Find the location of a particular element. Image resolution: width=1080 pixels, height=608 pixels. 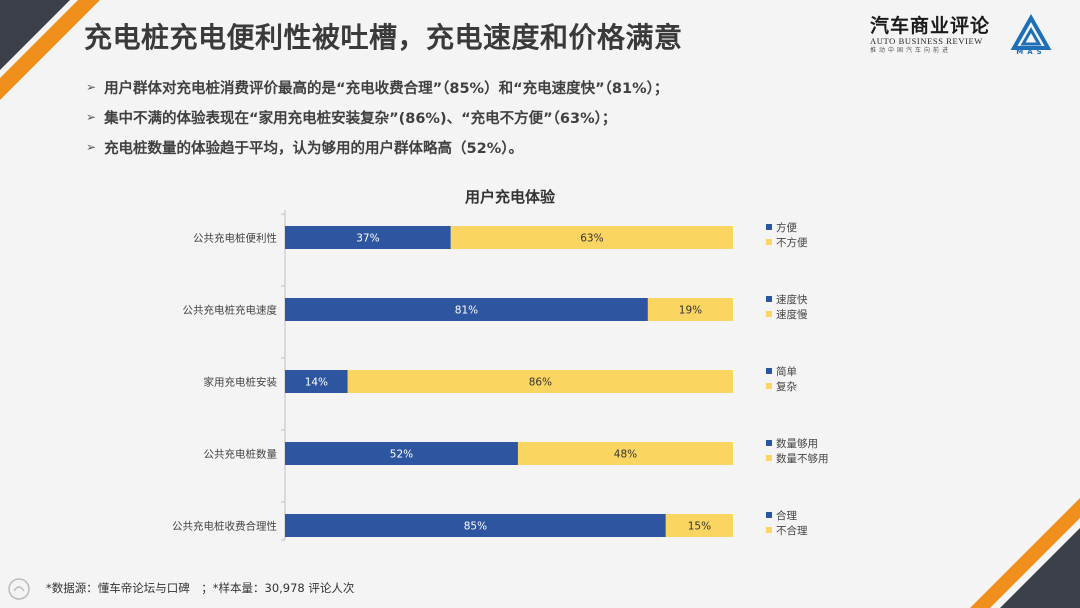

legend-label: 不方便 is located at coordinates (792, 242).